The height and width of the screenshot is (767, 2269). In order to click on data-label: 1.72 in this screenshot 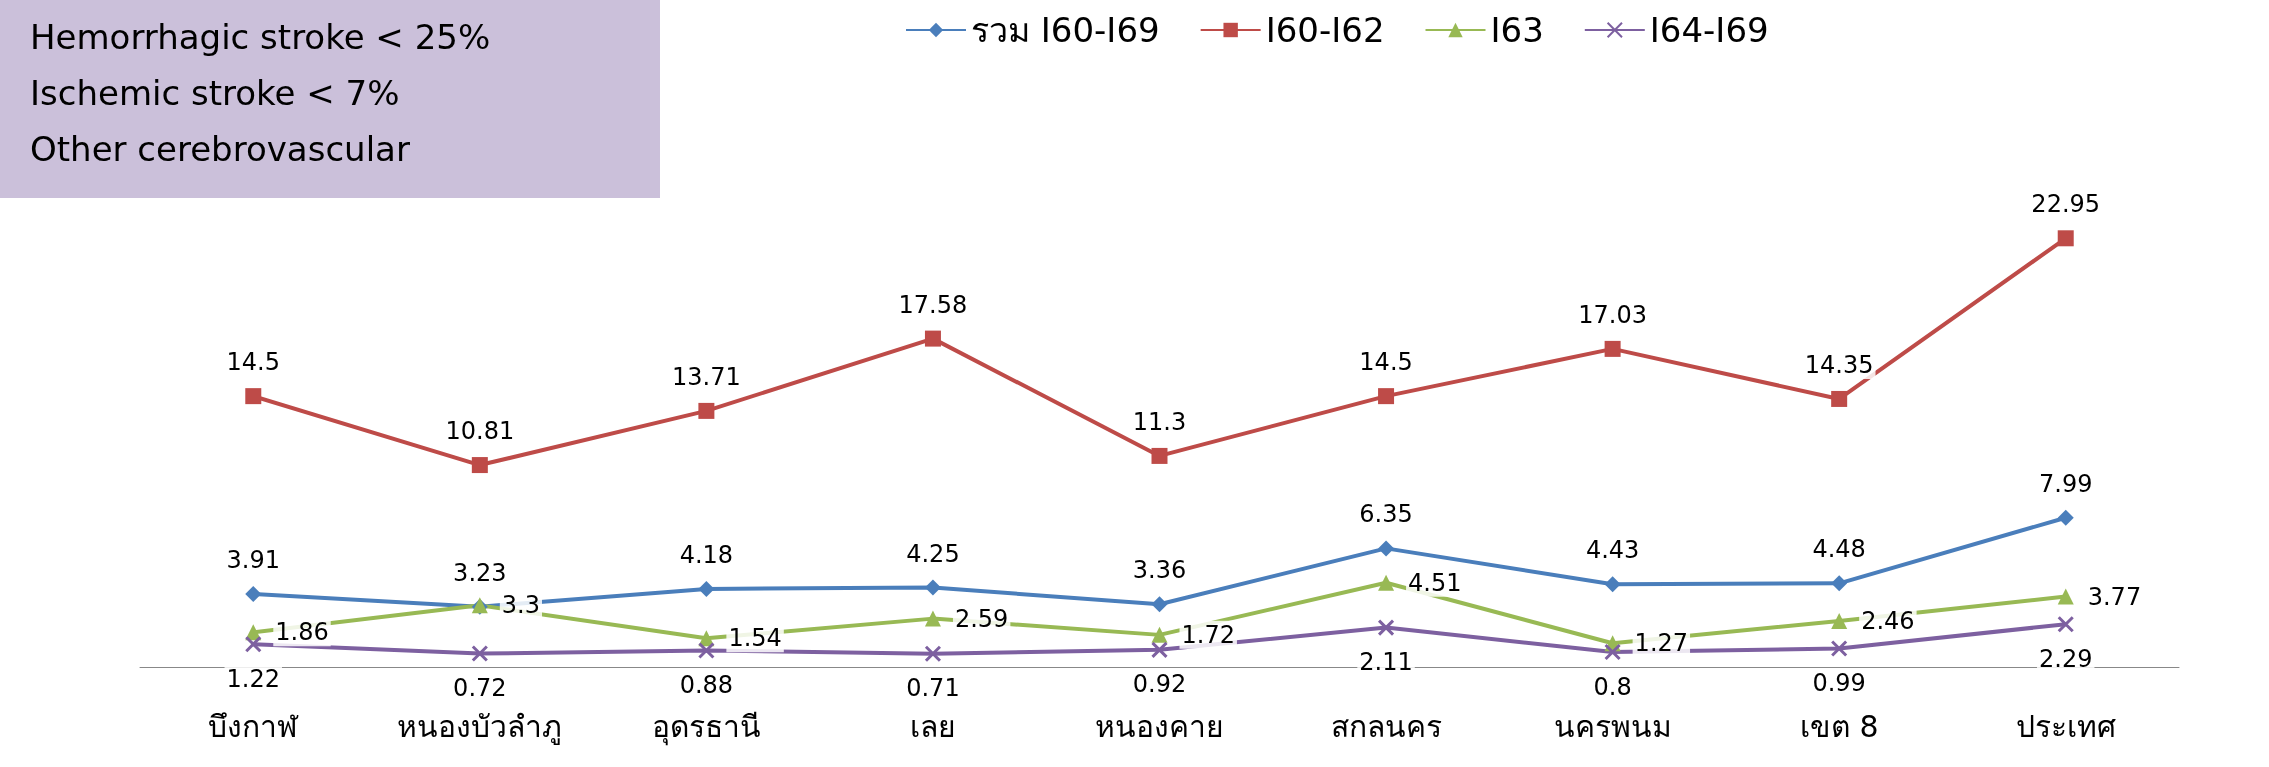, I will do `click(1208, 634)`.